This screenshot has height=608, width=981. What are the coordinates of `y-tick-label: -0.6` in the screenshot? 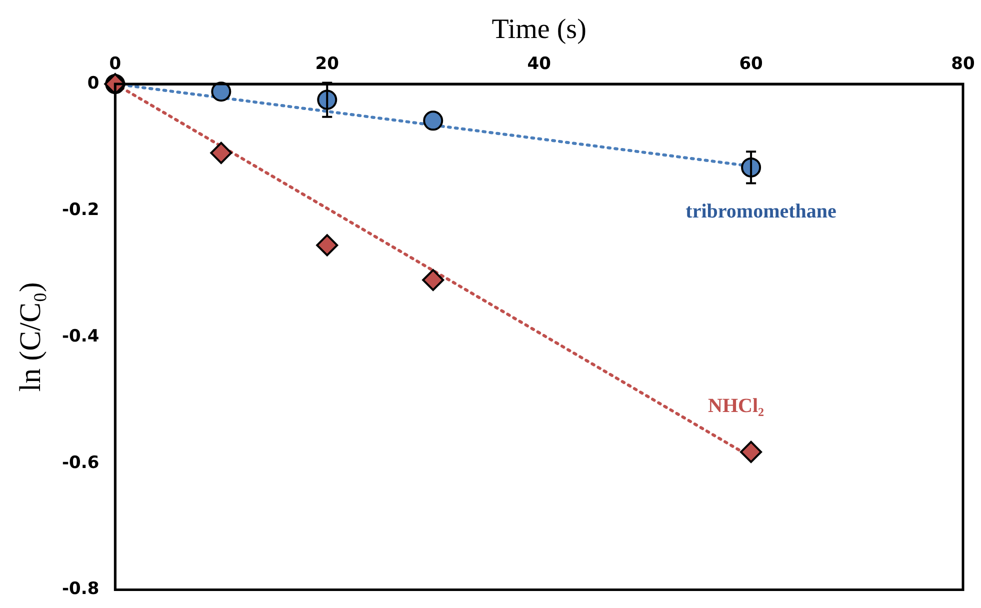 It's located at (81, 462).